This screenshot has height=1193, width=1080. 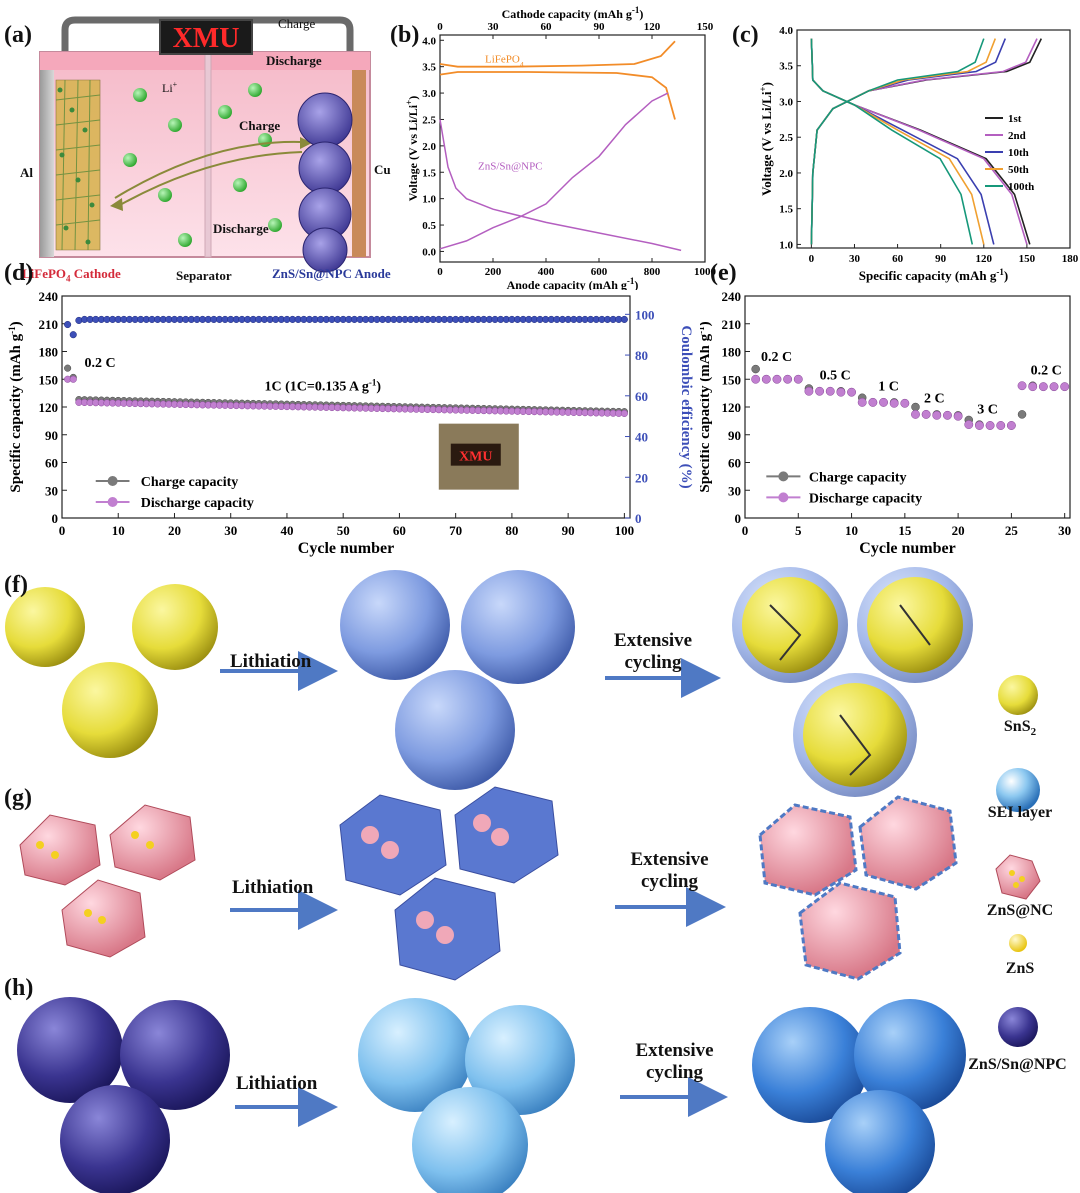 What do you see at coordinates (653, 651) in the screenshot?
I see `f-cycling-label: Extensive cycling` at bounding box center [653, 651].